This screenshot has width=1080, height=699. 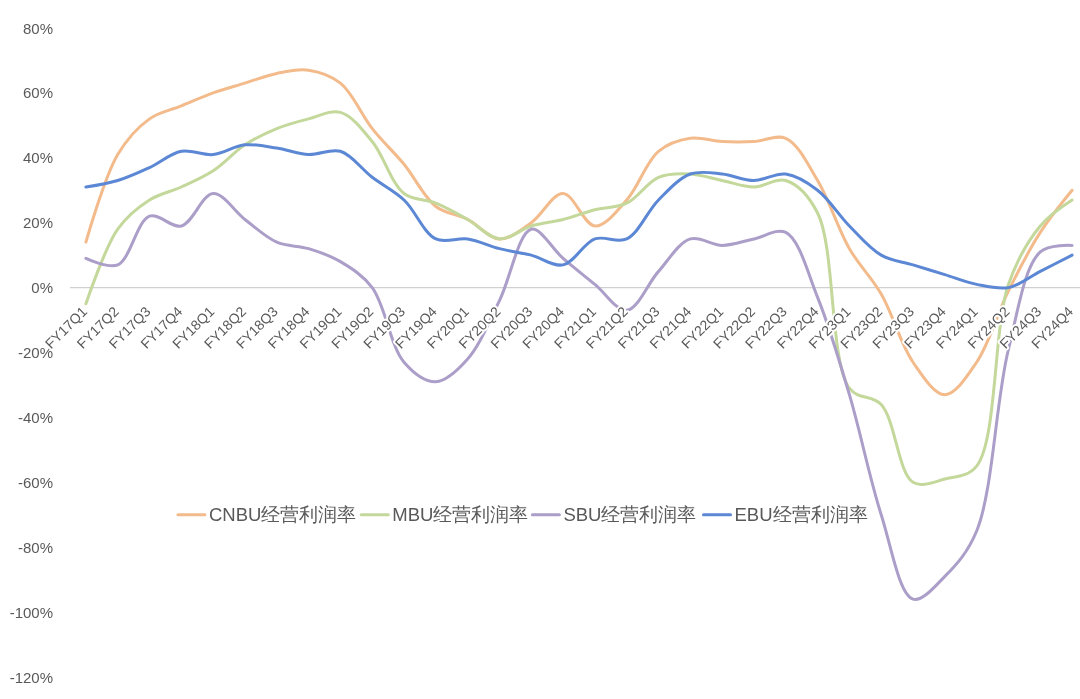 What do you see at coordinates (801, 515) in the screenshot?
I see `legend-label: EBU经营利润率` at bounding box center [801, 515].